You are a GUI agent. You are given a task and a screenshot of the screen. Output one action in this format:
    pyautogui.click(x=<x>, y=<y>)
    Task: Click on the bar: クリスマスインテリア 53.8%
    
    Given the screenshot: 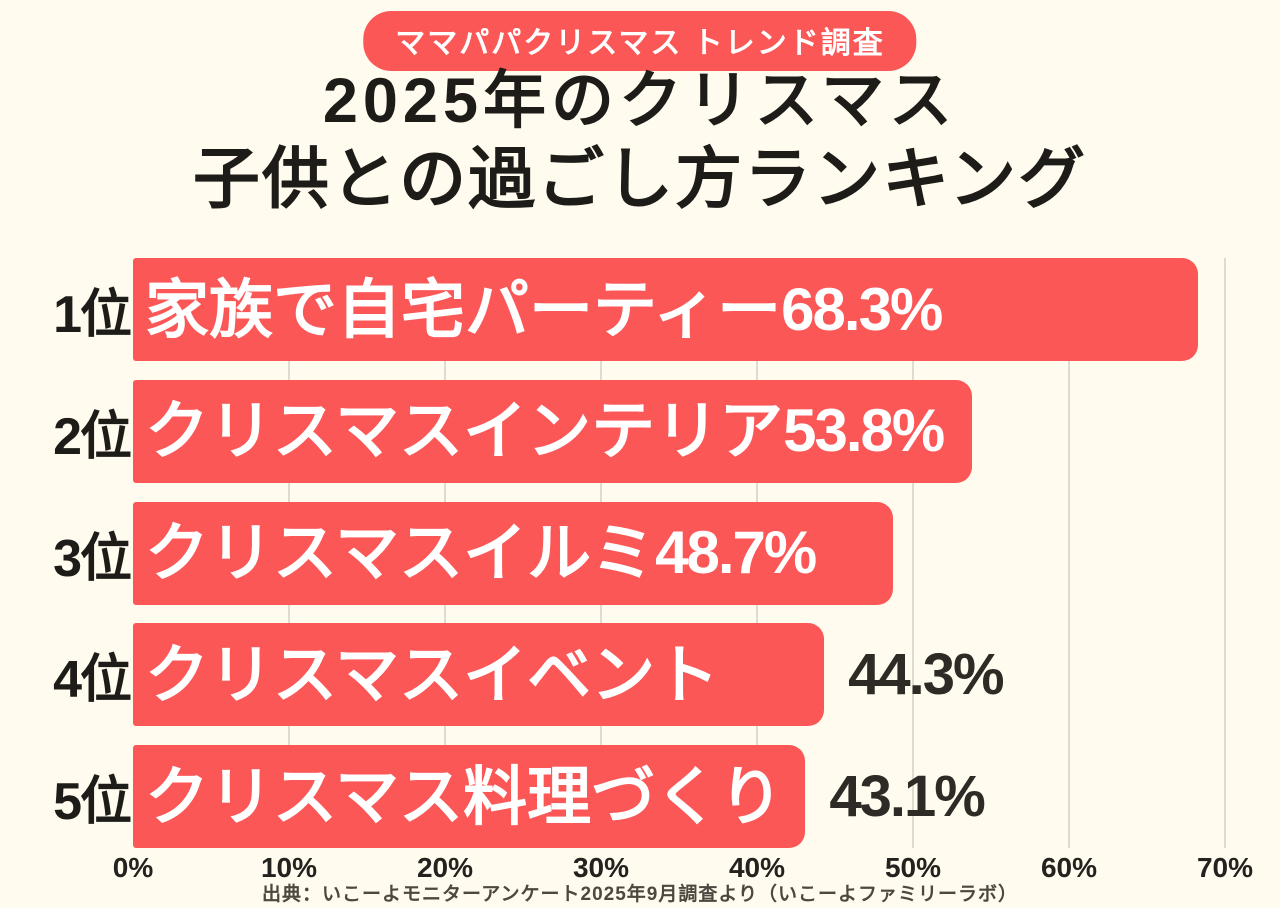 What is the action you would take?
    pyautogui.click(x=553, y=431)
    